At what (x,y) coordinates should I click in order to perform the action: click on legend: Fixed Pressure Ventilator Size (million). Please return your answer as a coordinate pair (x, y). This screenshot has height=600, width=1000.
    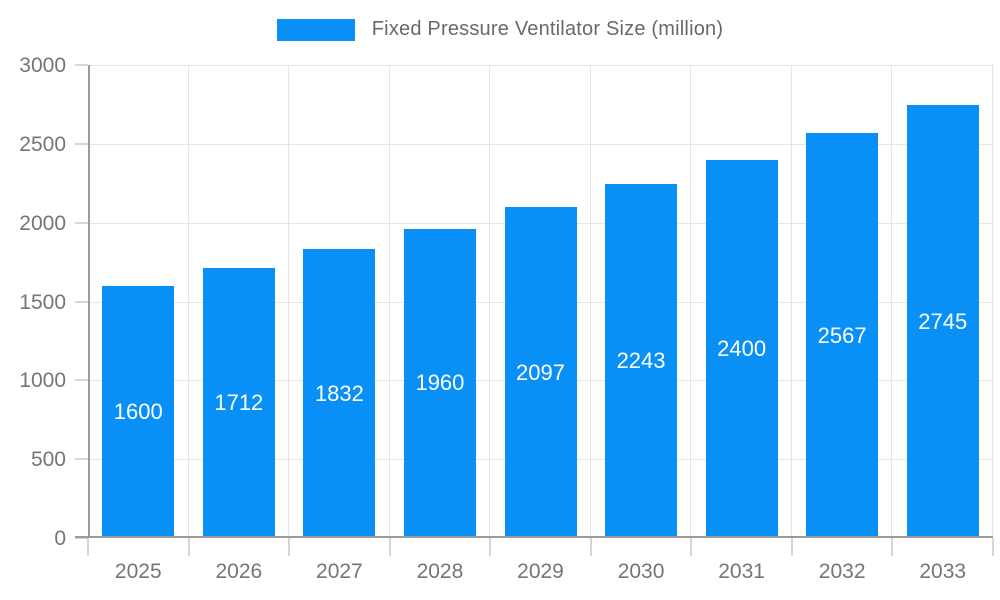
    Looking at the image, I should click on (500, 29).